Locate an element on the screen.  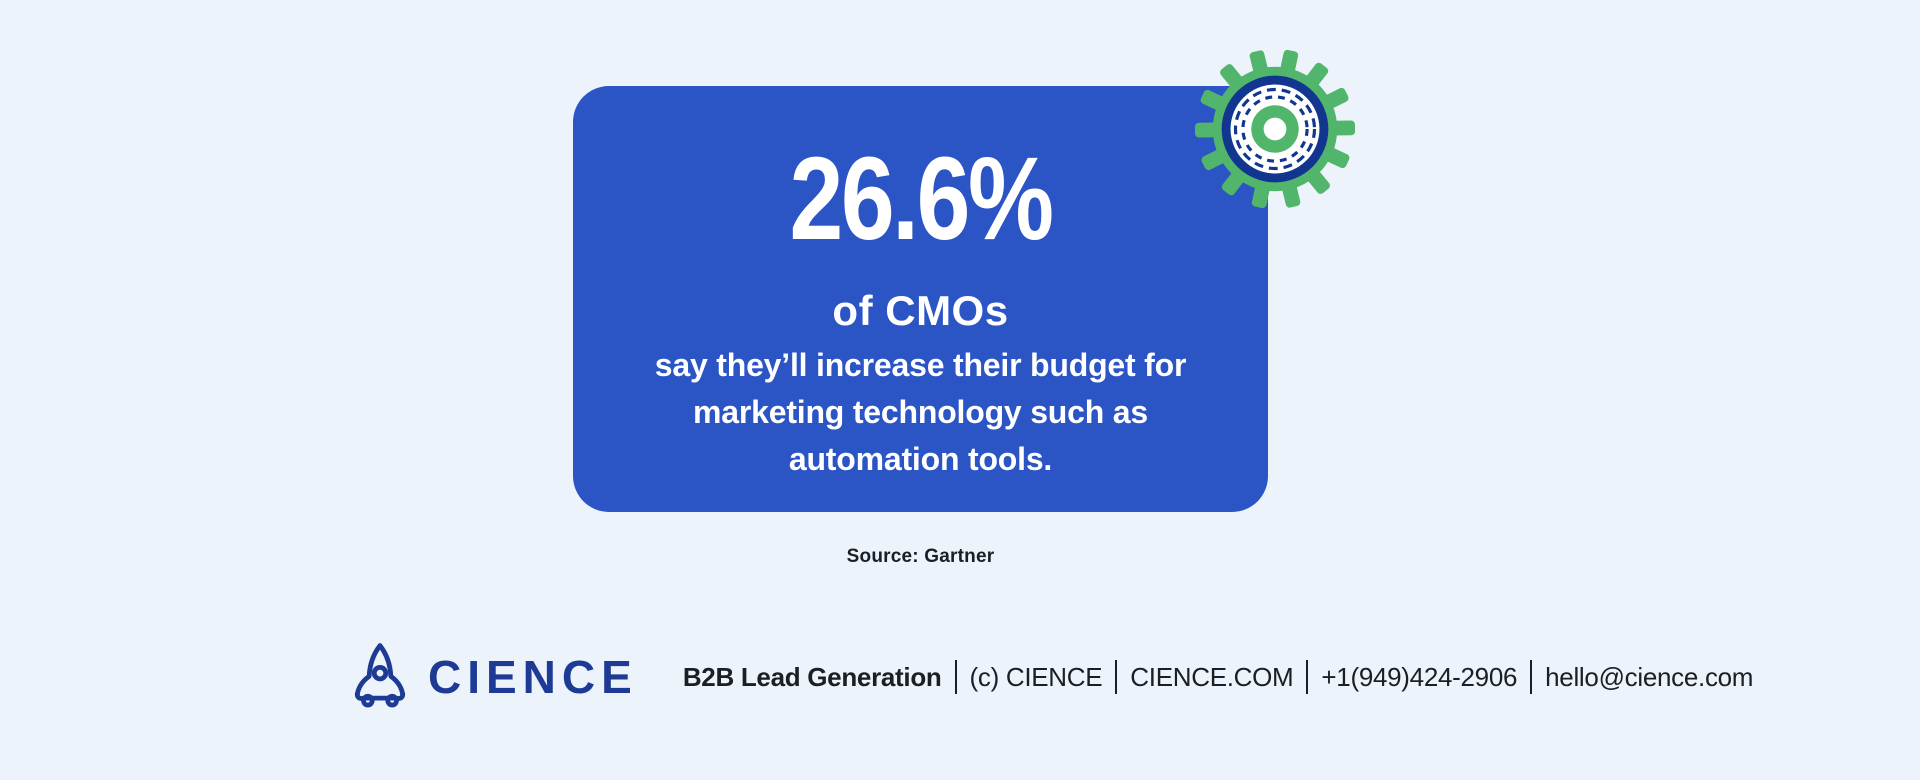
gear-icon is located at coordinates (1275, 129).